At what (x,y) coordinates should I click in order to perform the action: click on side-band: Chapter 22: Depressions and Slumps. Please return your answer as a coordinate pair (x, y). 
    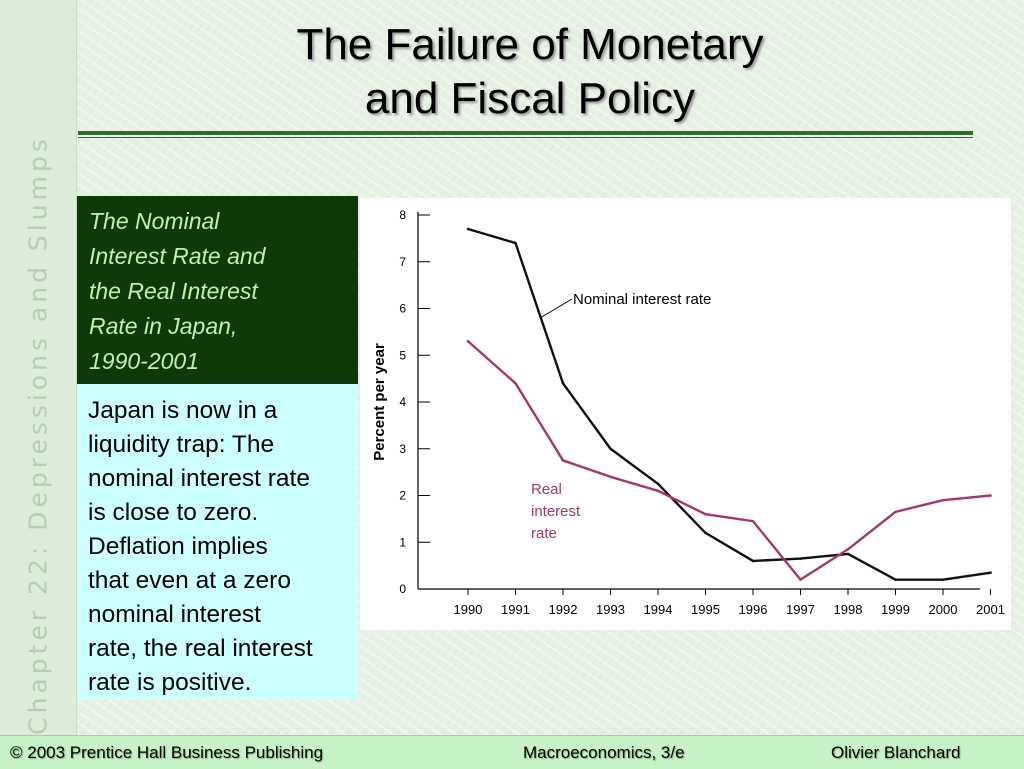
    Looking at the image, I should click on (38, 367).